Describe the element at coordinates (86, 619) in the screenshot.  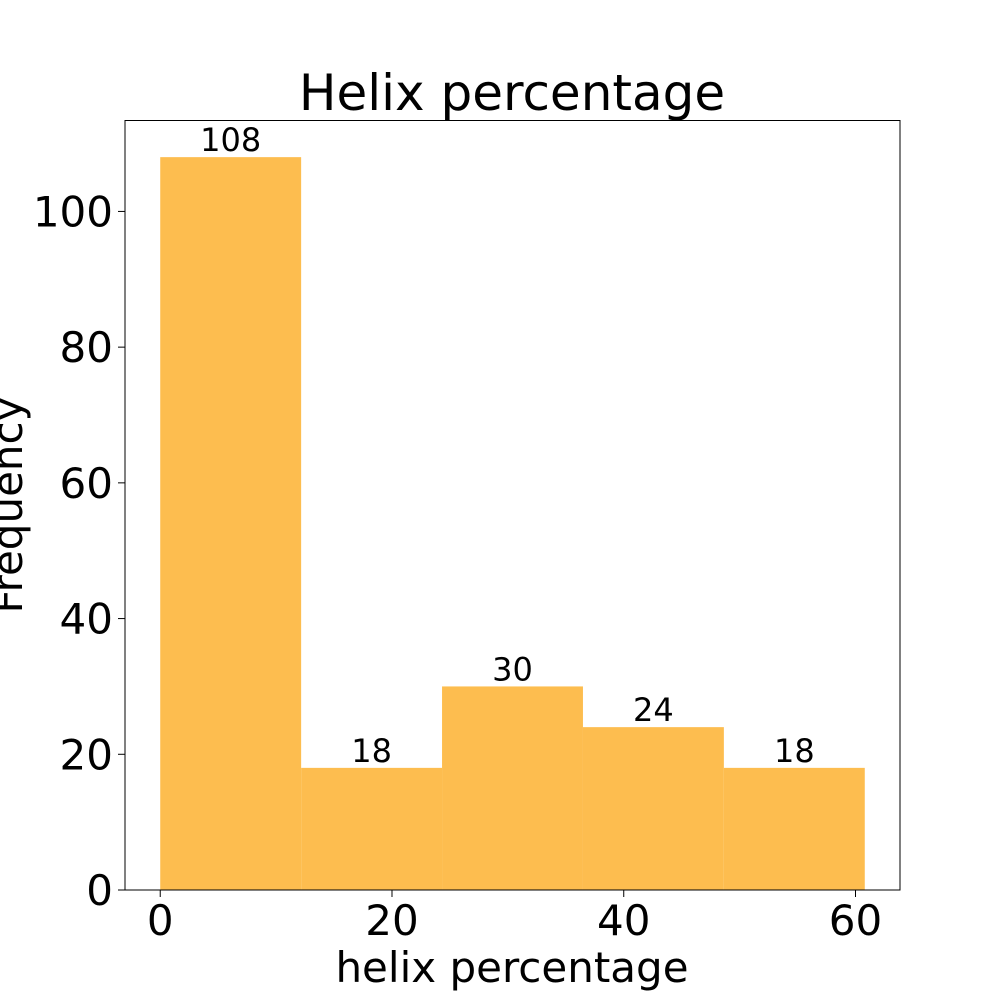
I see `y-tick-label-2: 40` at that location.